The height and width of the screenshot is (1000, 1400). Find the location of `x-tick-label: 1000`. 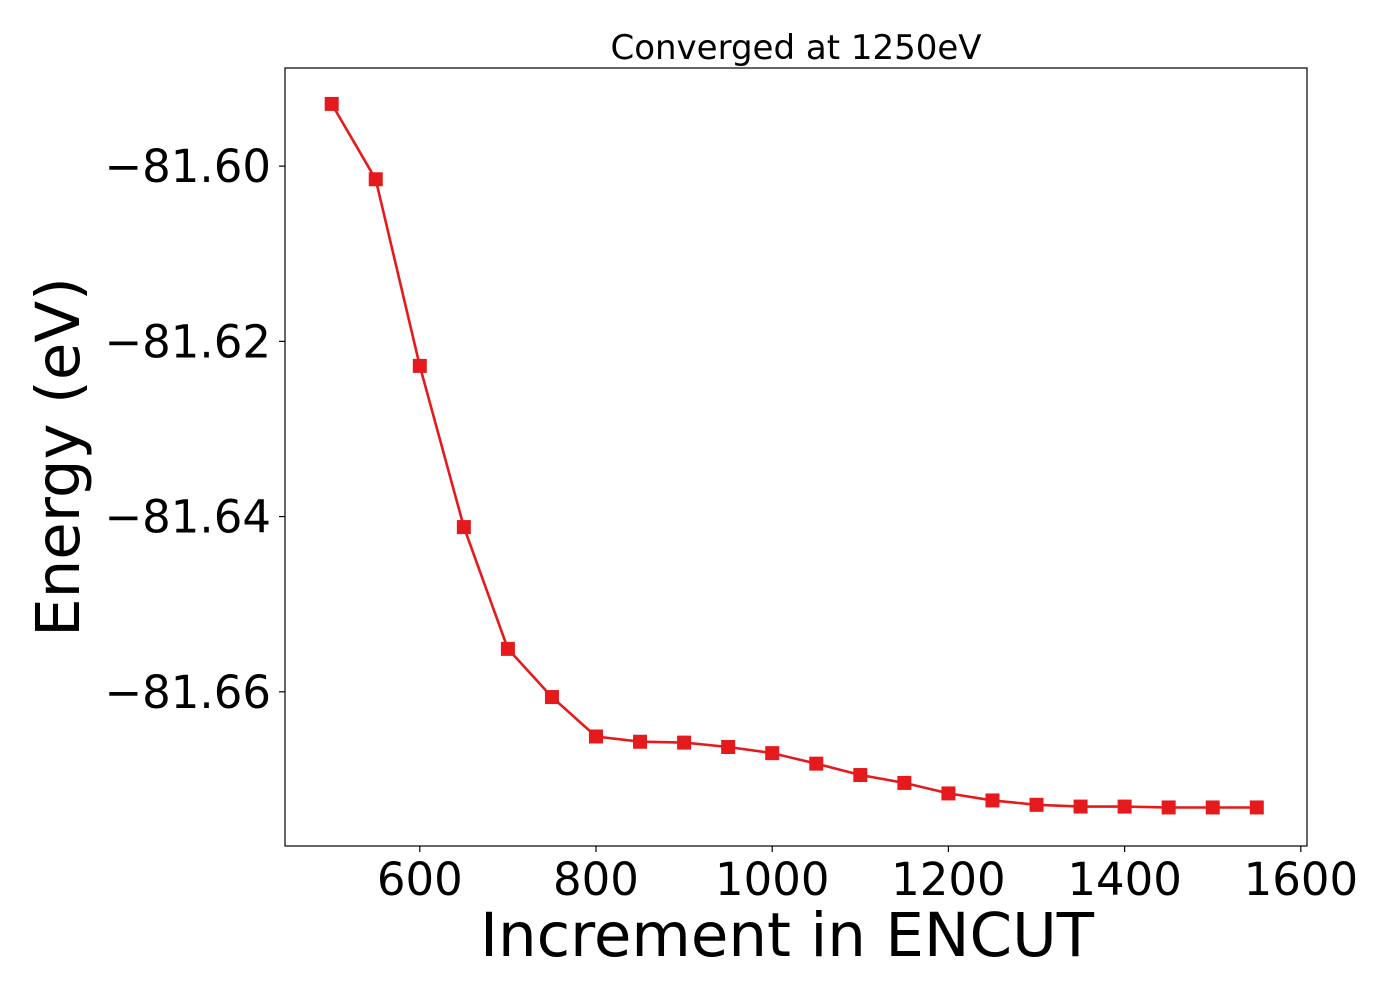

x-tick-label: 1000 is located at coordinates (772, 879).